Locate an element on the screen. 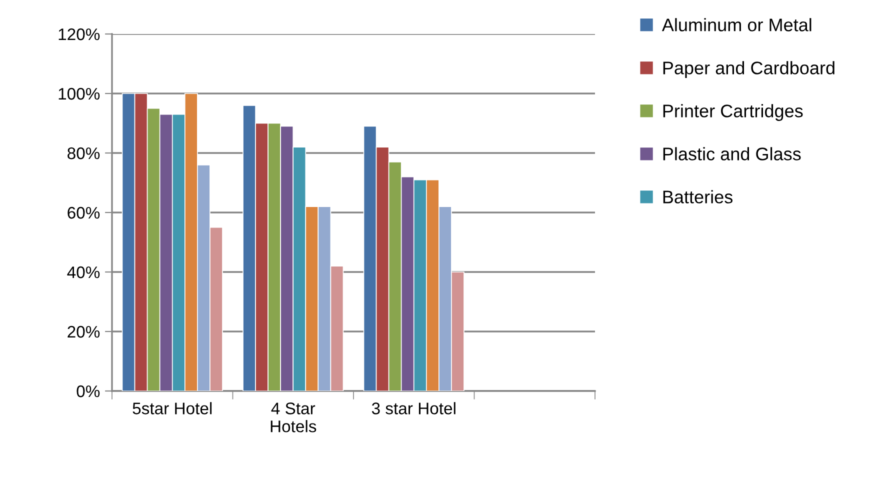 This screenshot has width=896, height=498. y-tick-label: 40% is located at coordinates (83, 272).